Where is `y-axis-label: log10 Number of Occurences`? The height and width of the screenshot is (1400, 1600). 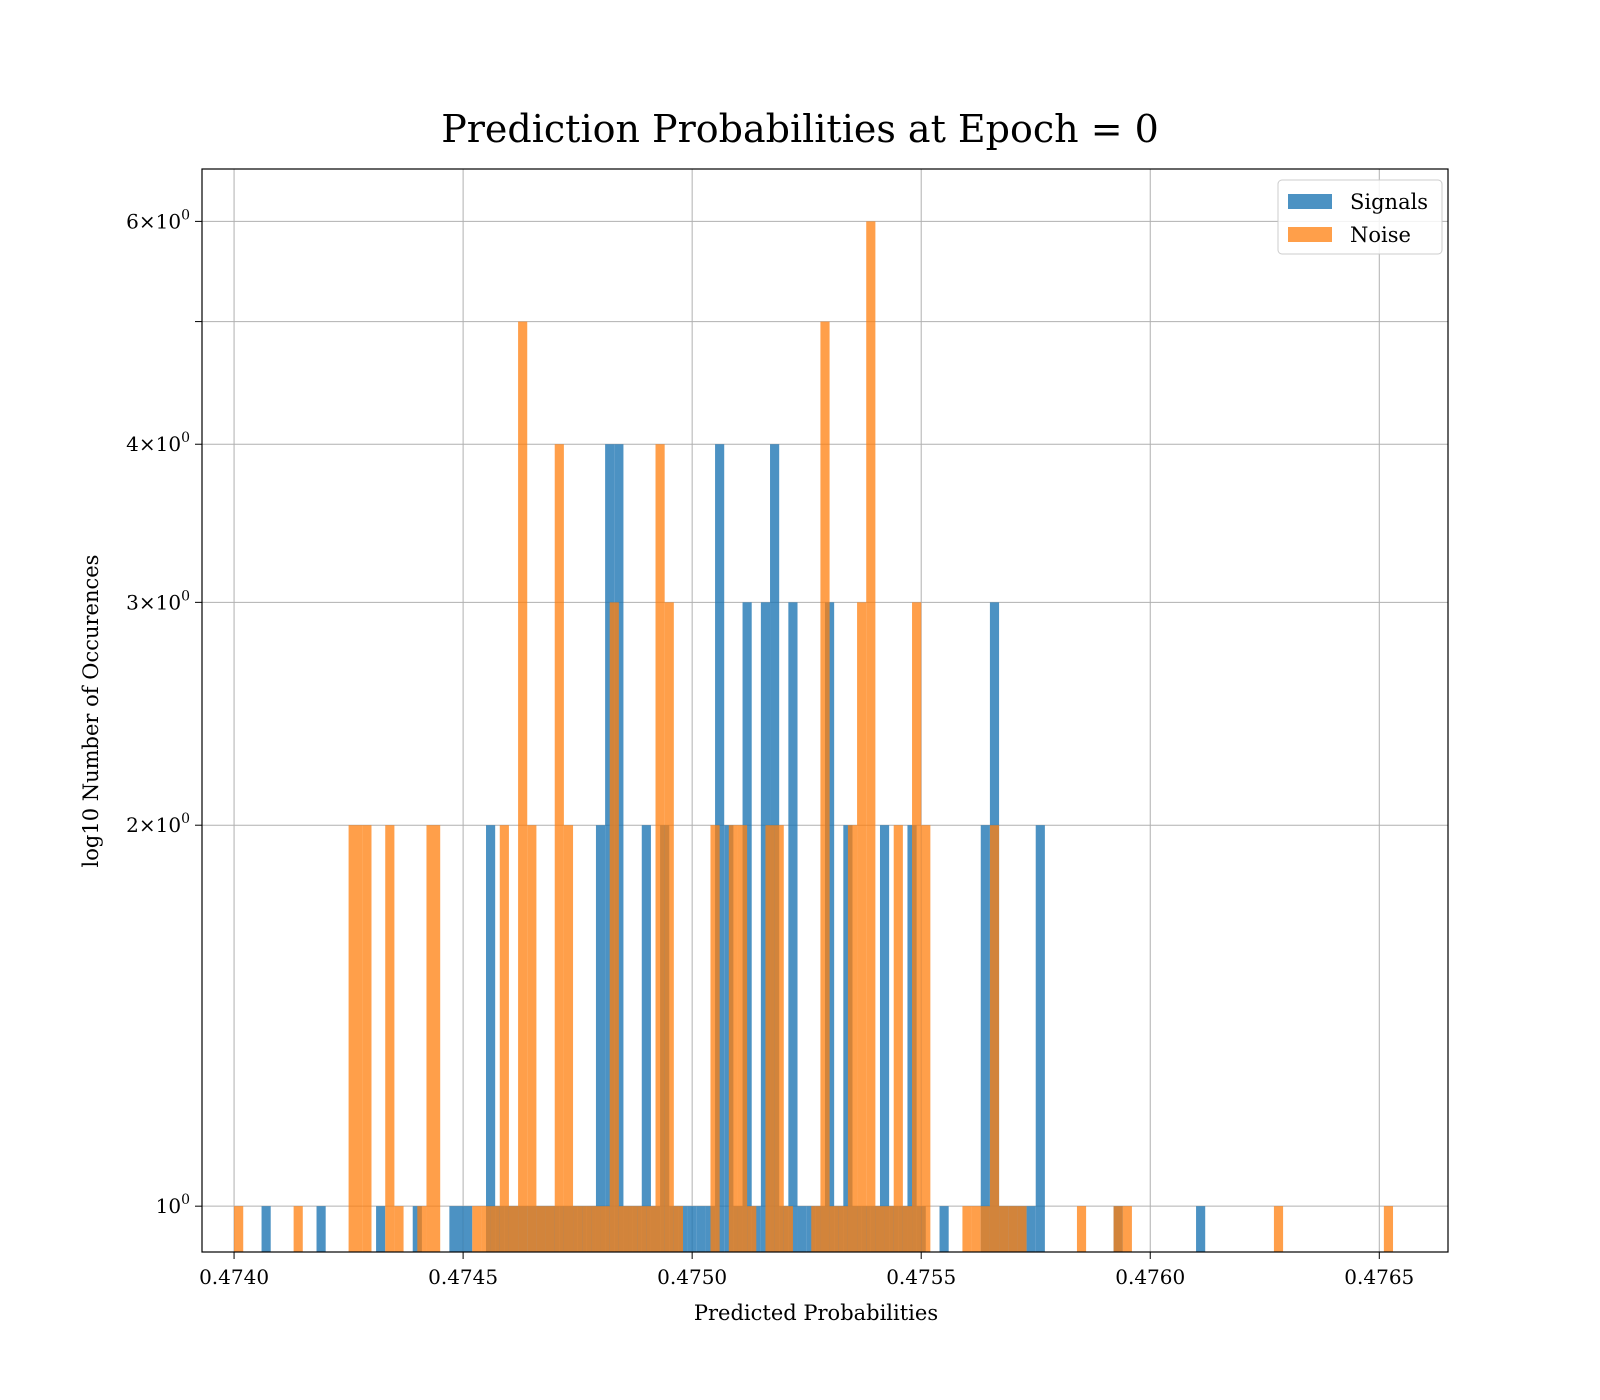 y-axis-label: log10 Number of Occurences is located at coordinates (91, 711).